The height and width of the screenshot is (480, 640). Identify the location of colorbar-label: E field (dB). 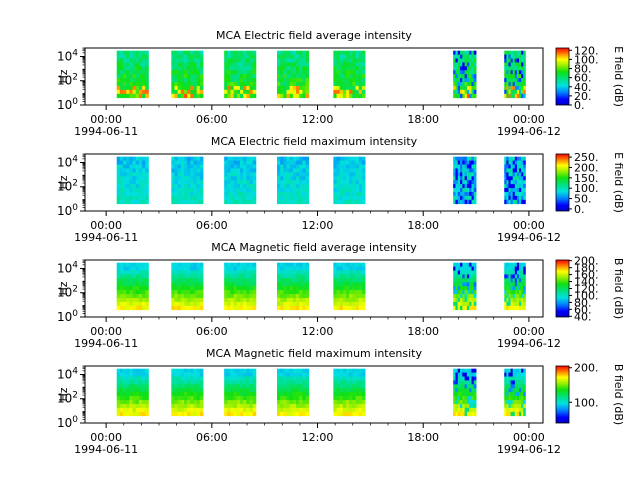
(618, 76).